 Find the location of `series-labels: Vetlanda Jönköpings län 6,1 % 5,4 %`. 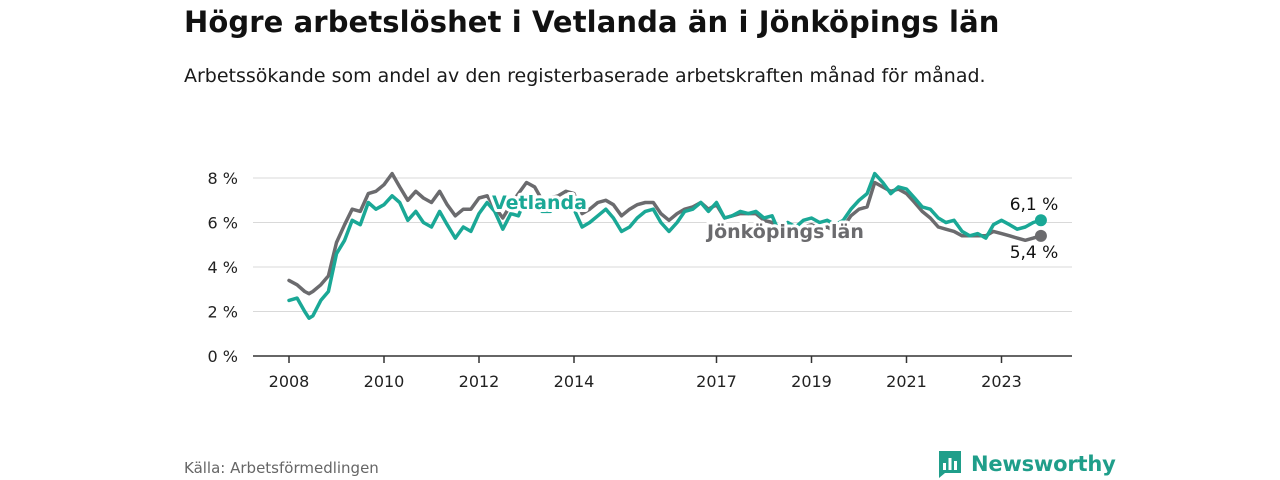

series-labels: Vetlanda Jönköpings län 6,1 % 5,4 % is located at coordinates (775, 227).